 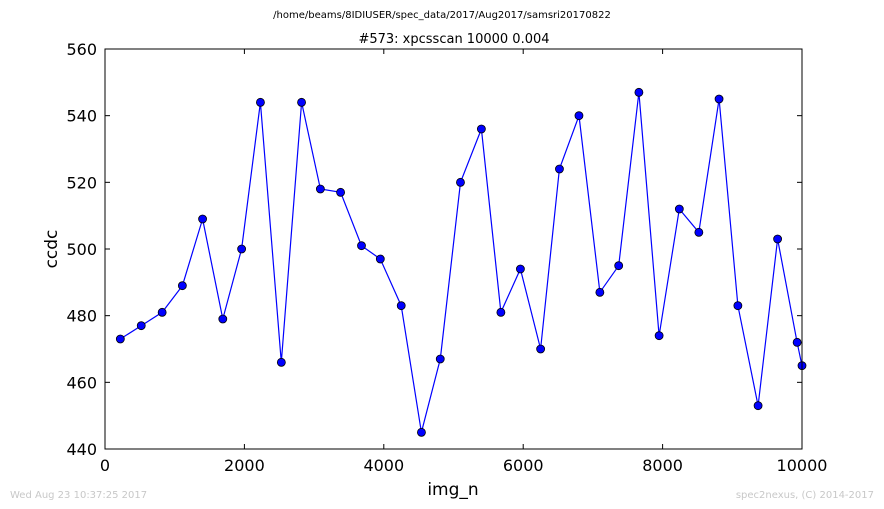 I want to click on x-tick-label: 4000, so click(x=383, y=465).